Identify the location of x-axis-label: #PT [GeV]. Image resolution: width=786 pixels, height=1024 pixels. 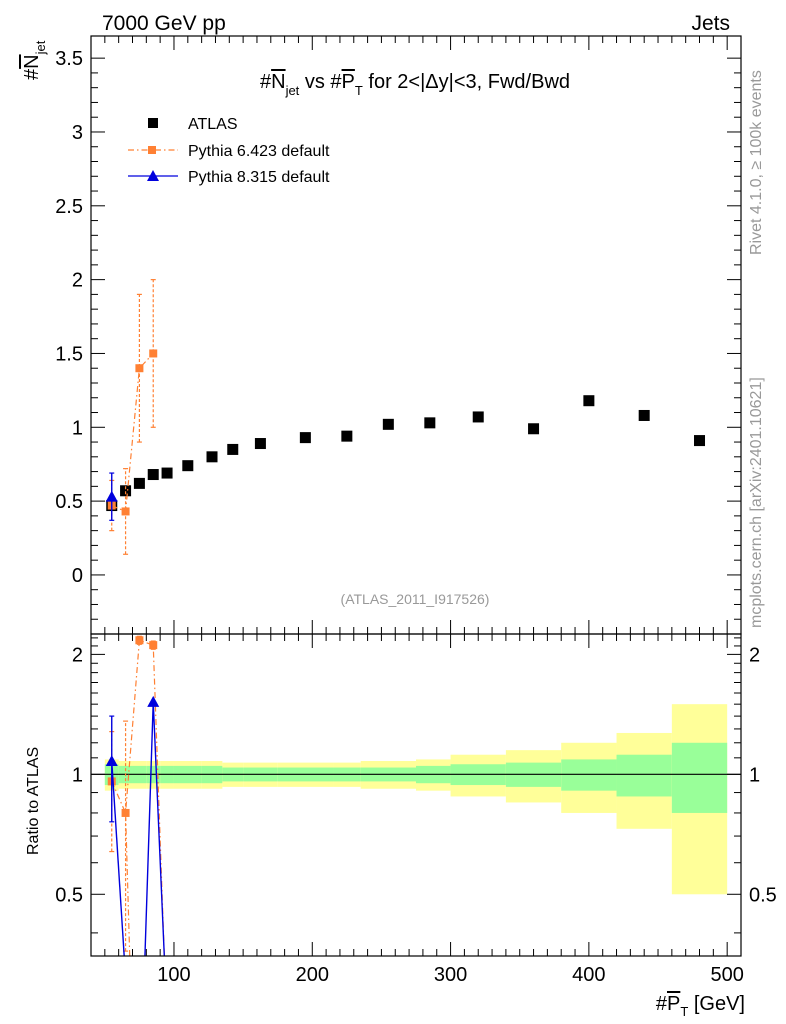
(700, 1006).